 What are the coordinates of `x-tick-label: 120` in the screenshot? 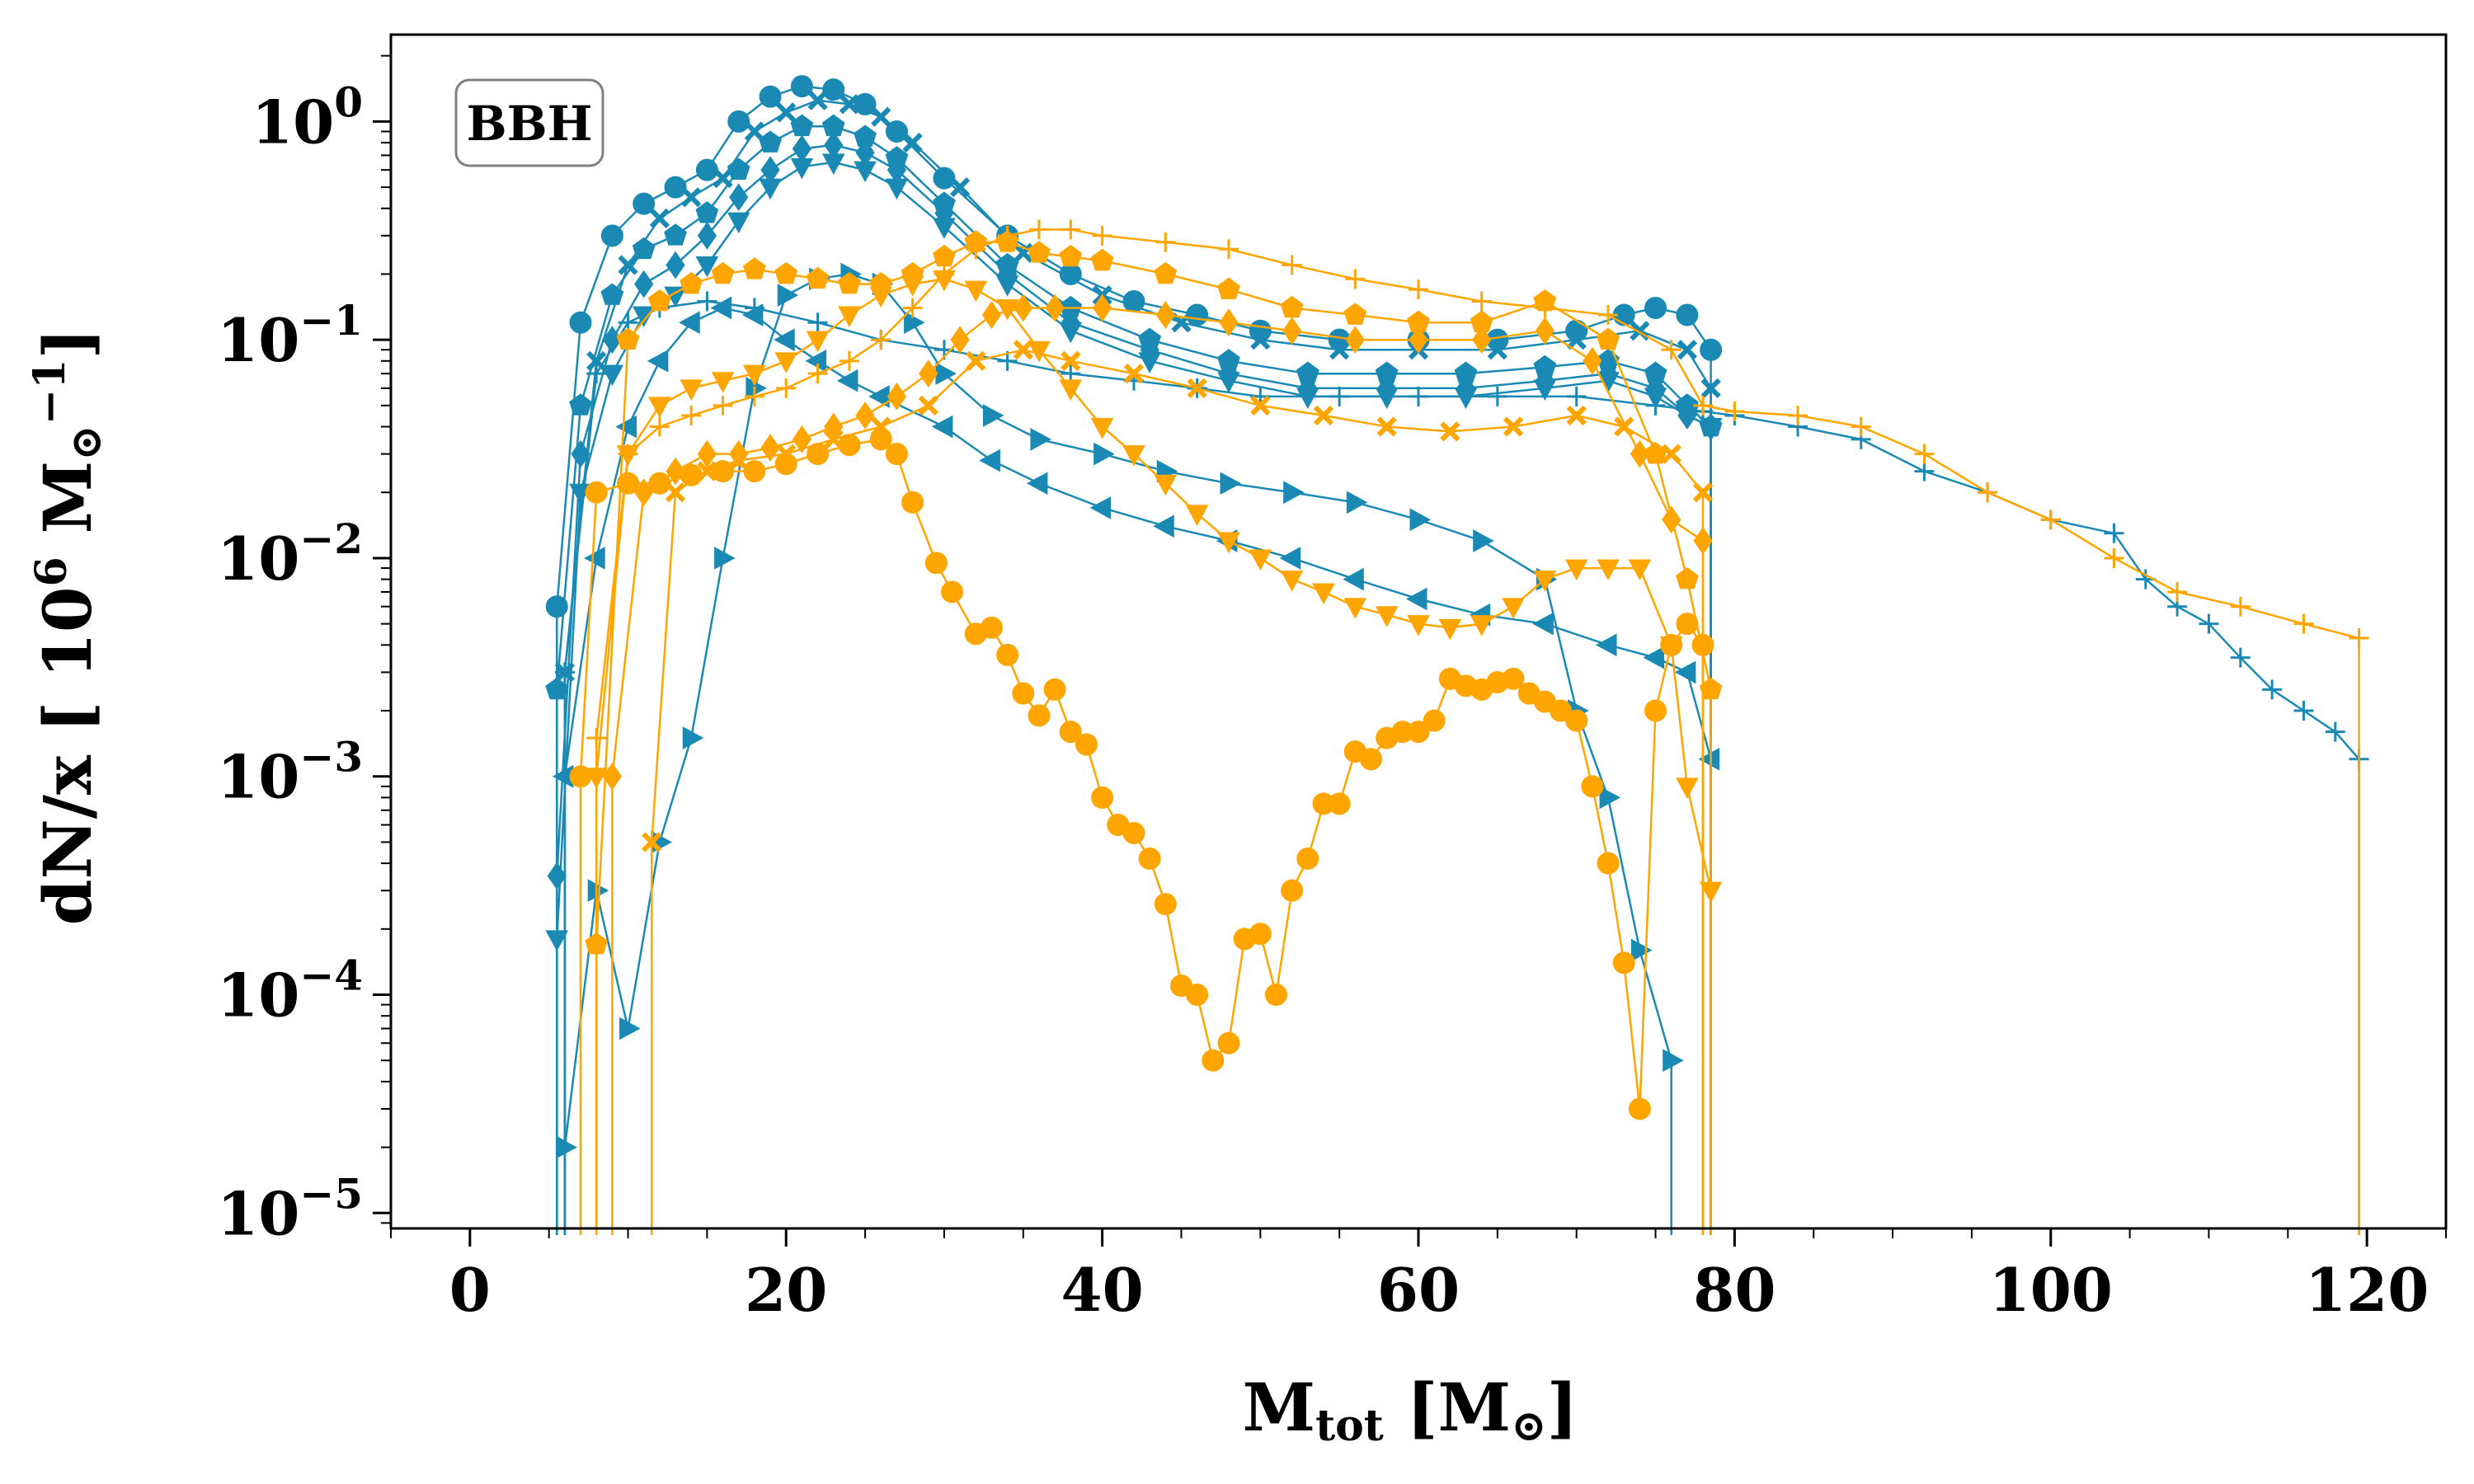 It's located at (2367, 1290).